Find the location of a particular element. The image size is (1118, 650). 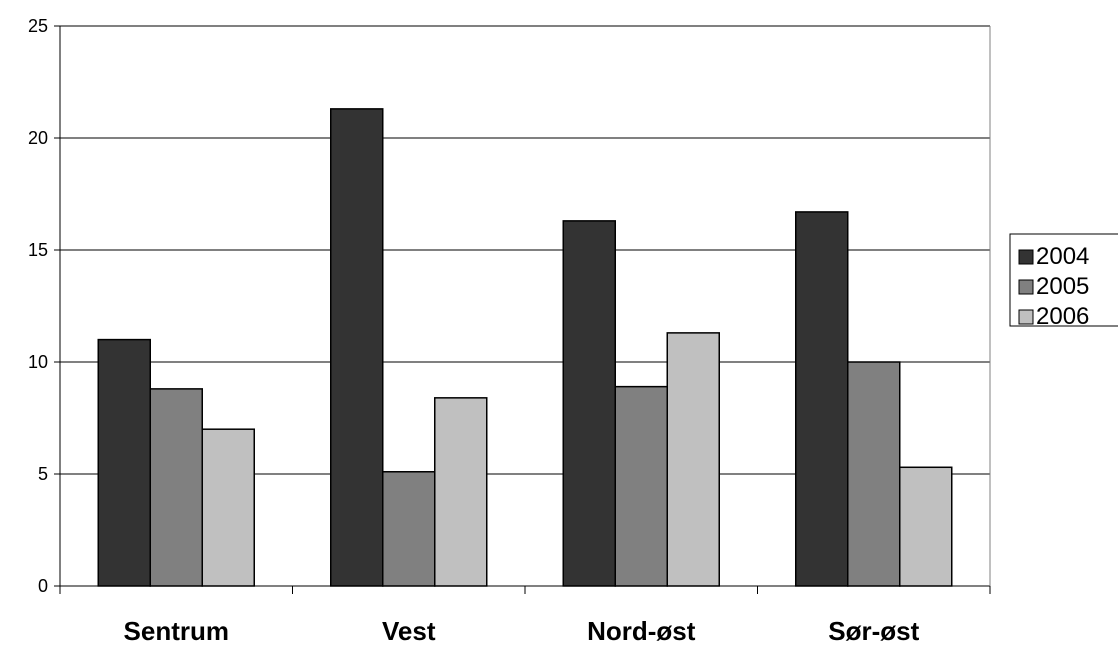

x-category-label: Vest is located at coordinates (409, 630).